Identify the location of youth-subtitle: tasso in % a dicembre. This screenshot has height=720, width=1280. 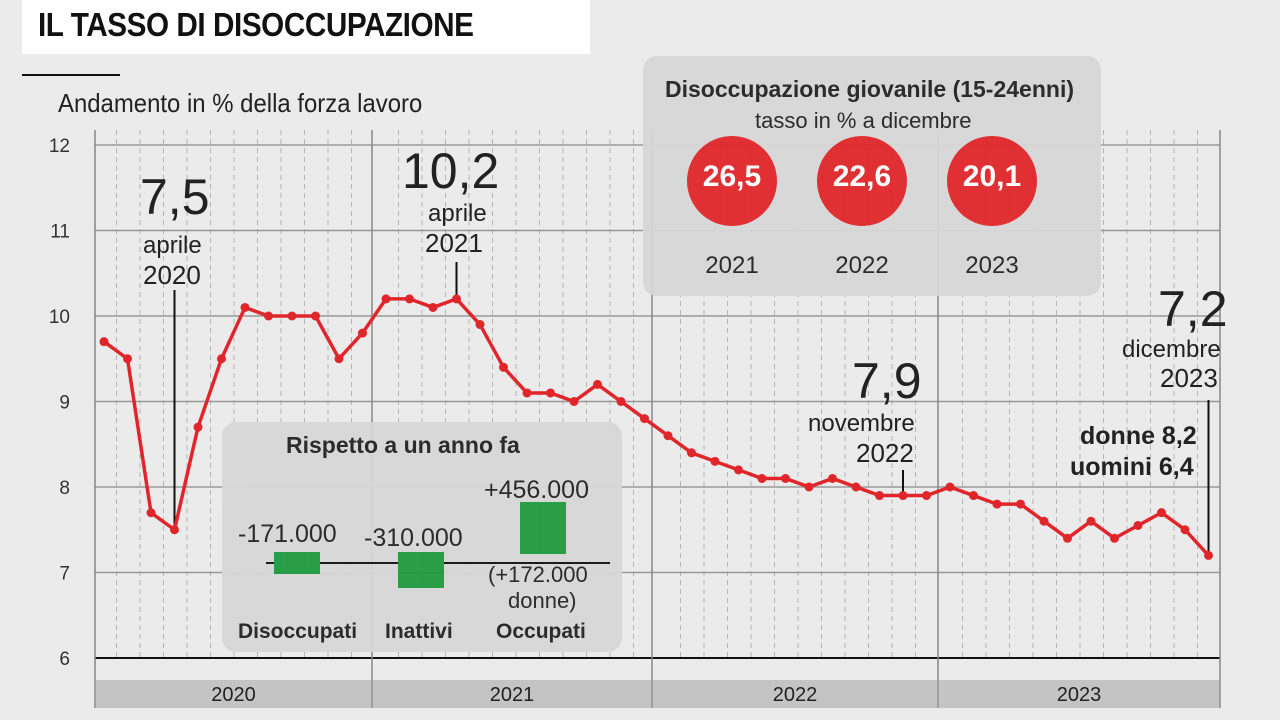
(863, 120).